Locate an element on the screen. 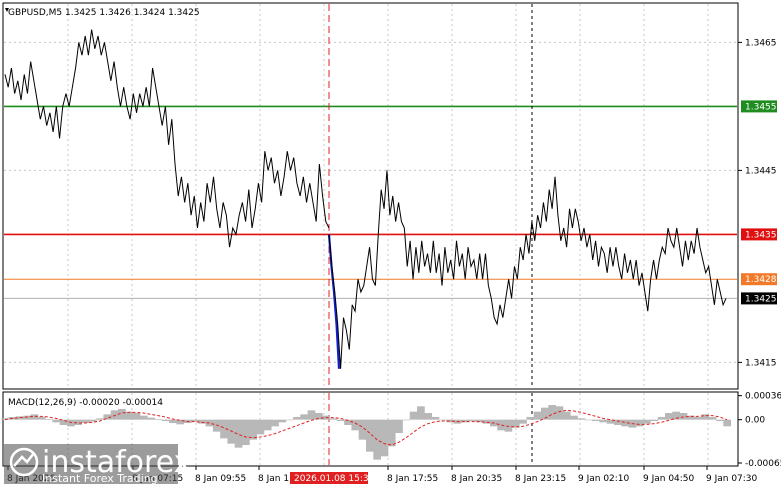 Image resolution: width=781 pixels, height=489 pixels. level-tag-label: 1.3428 is located at coordinates (761, 280).